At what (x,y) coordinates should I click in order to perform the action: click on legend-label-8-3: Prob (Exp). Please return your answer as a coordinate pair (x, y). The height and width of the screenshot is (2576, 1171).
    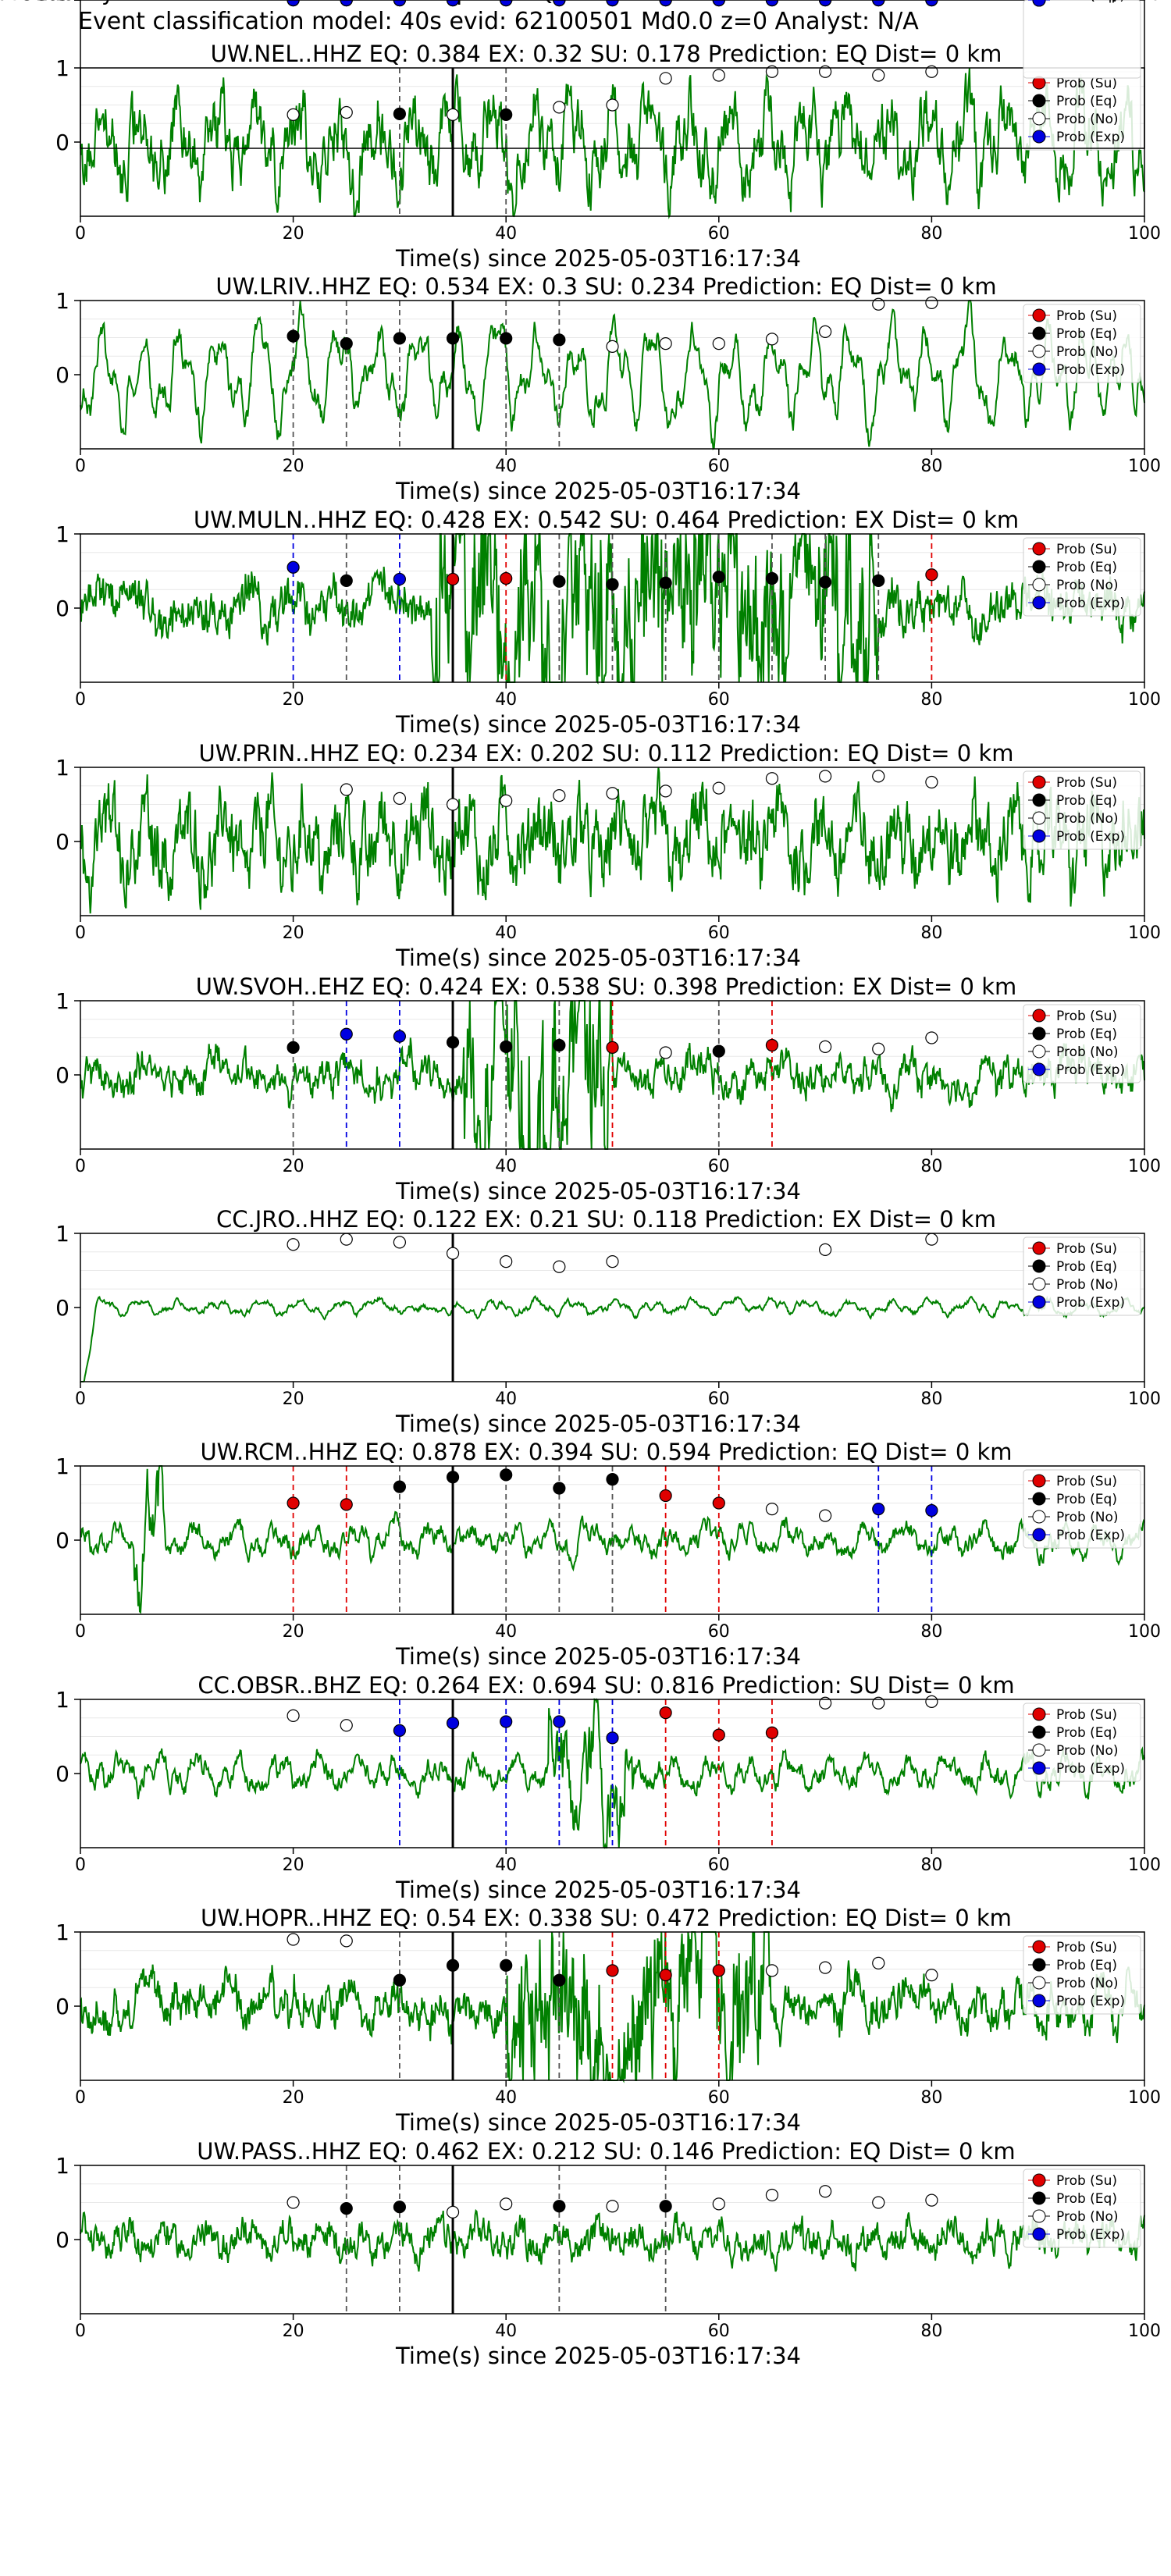
    Looking at the image, I should click on (1090, 2001).